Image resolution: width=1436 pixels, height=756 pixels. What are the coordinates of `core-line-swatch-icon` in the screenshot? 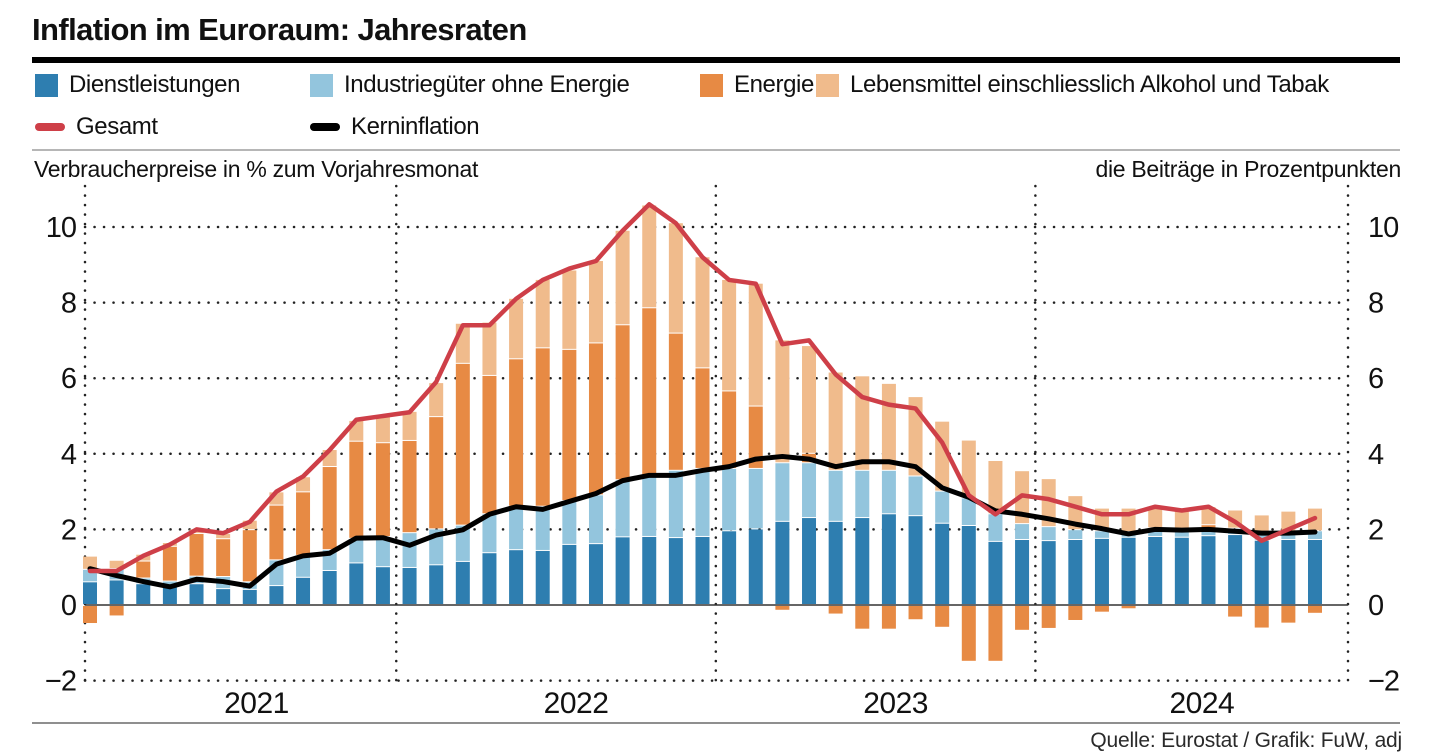 It's located at (325, 127).